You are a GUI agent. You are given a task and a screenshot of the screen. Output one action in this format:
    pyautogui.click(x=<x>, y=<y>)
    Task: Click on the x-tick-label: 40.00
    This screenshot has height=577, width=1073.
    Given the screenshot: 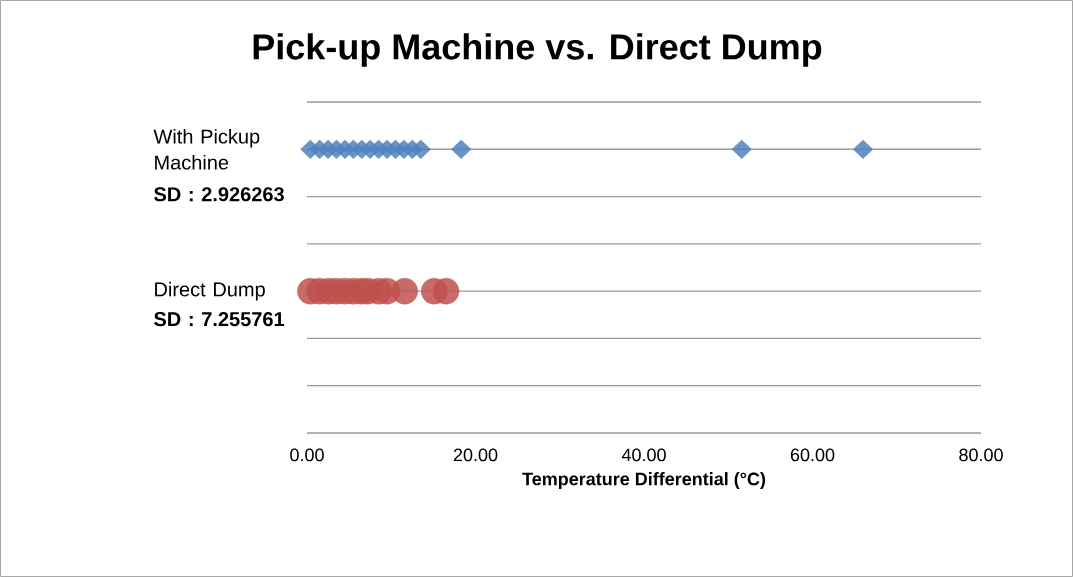 What is the action you would take?
    pyautogui.click(x=643, y=455)
    